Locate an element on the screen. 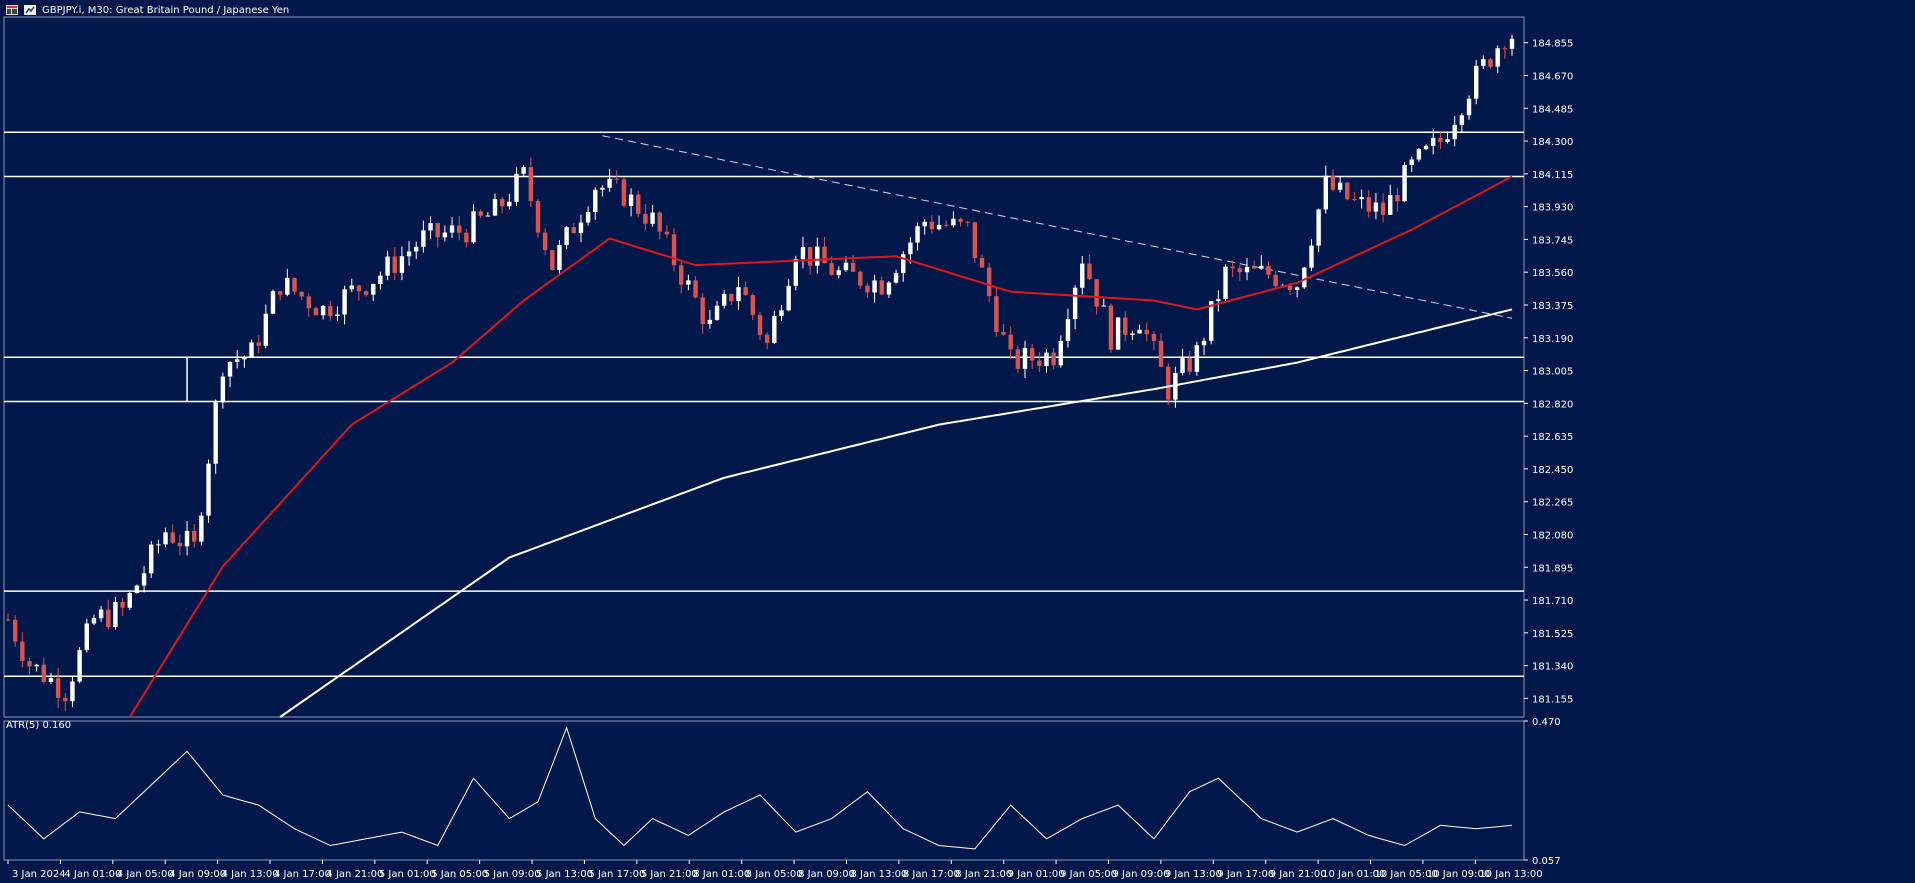 This screenshot has width=1915, height=883. time-tick-label: 10 Jan 13:00 is located at coordinates (1510, 874).